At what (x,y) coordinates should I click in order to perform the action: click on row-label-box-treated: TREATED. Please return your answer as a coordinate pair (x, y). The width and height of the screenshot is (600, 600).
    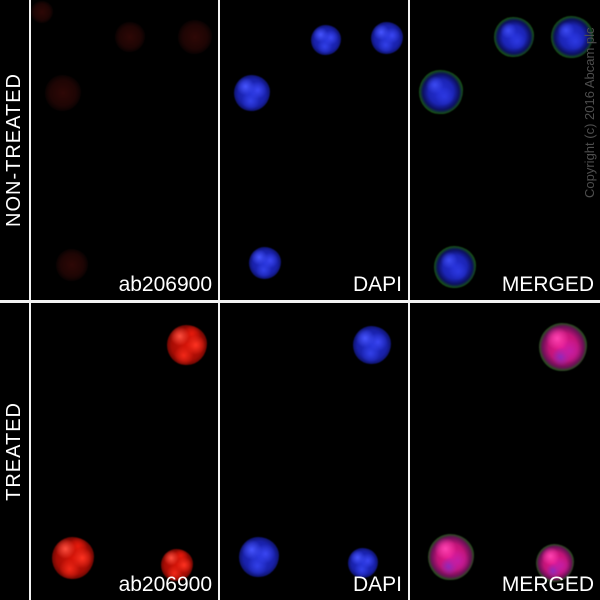
    Looking at the image, I should click on (14, 451).